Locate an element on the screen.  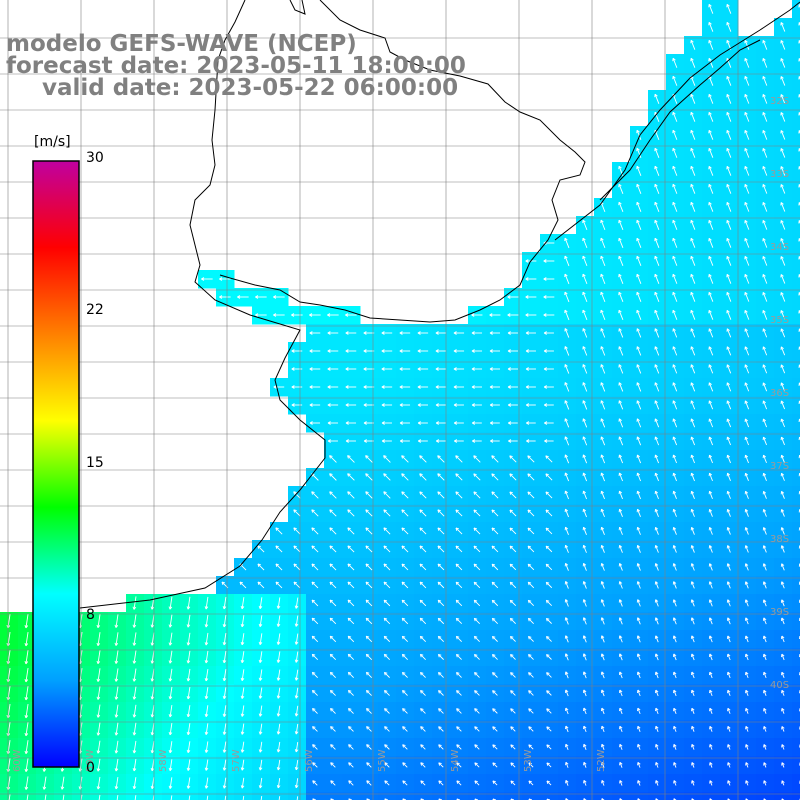
colorbar-tick-22: 22 is located at coordinates (95, 310).